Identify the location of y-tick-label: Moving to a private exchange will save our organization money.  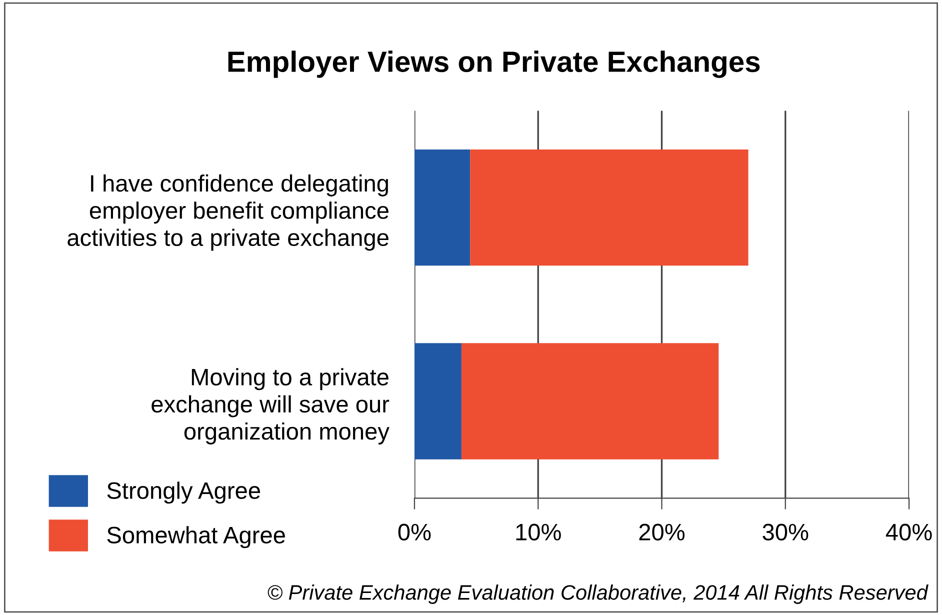
(271, 406).